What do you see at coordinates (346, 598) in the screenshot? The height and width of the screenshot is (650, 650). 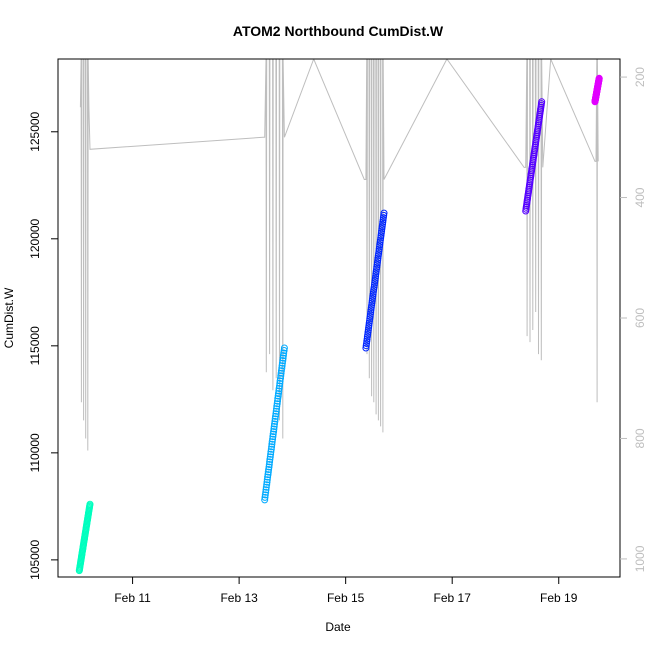 I see `x-tick-label: Feb 15` at bounding box center [346, 598].